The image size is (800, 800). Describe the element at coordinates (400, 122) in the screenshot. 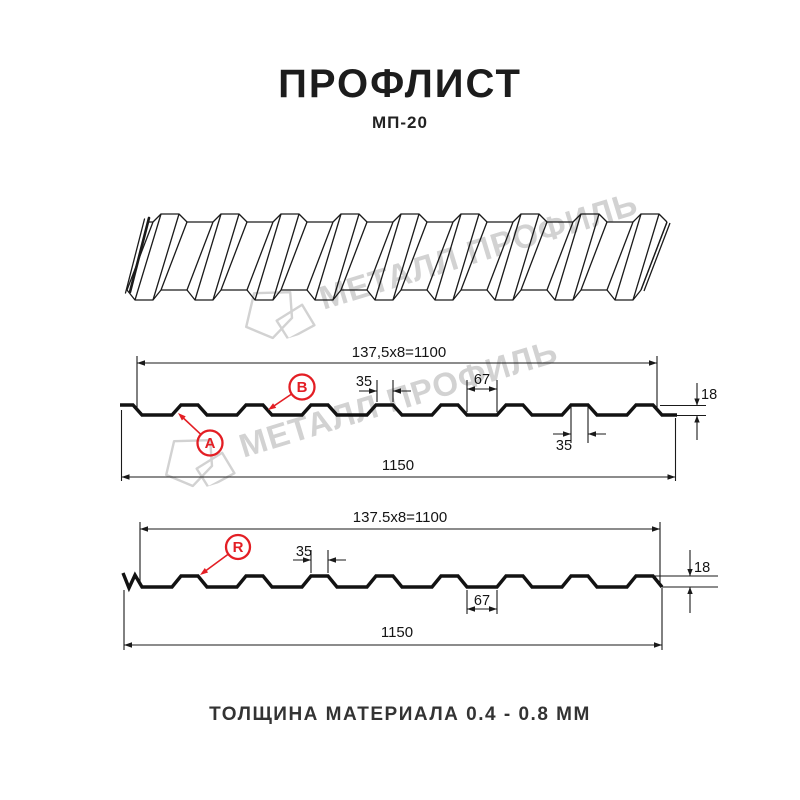

I see `page-subtitle: МП-20` at that location.